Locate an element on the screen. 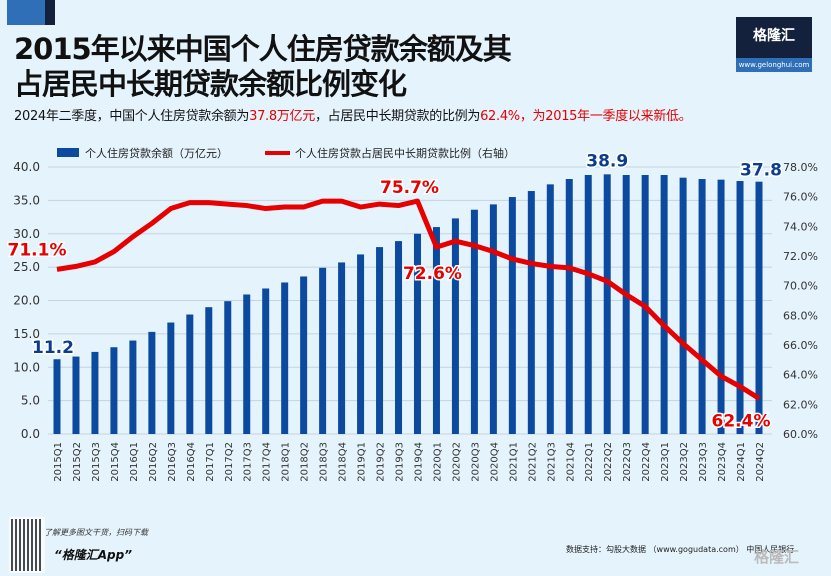 The image size is (831, 576). x-tick-label: 2016Q3 is located at coordinates (172, 462).